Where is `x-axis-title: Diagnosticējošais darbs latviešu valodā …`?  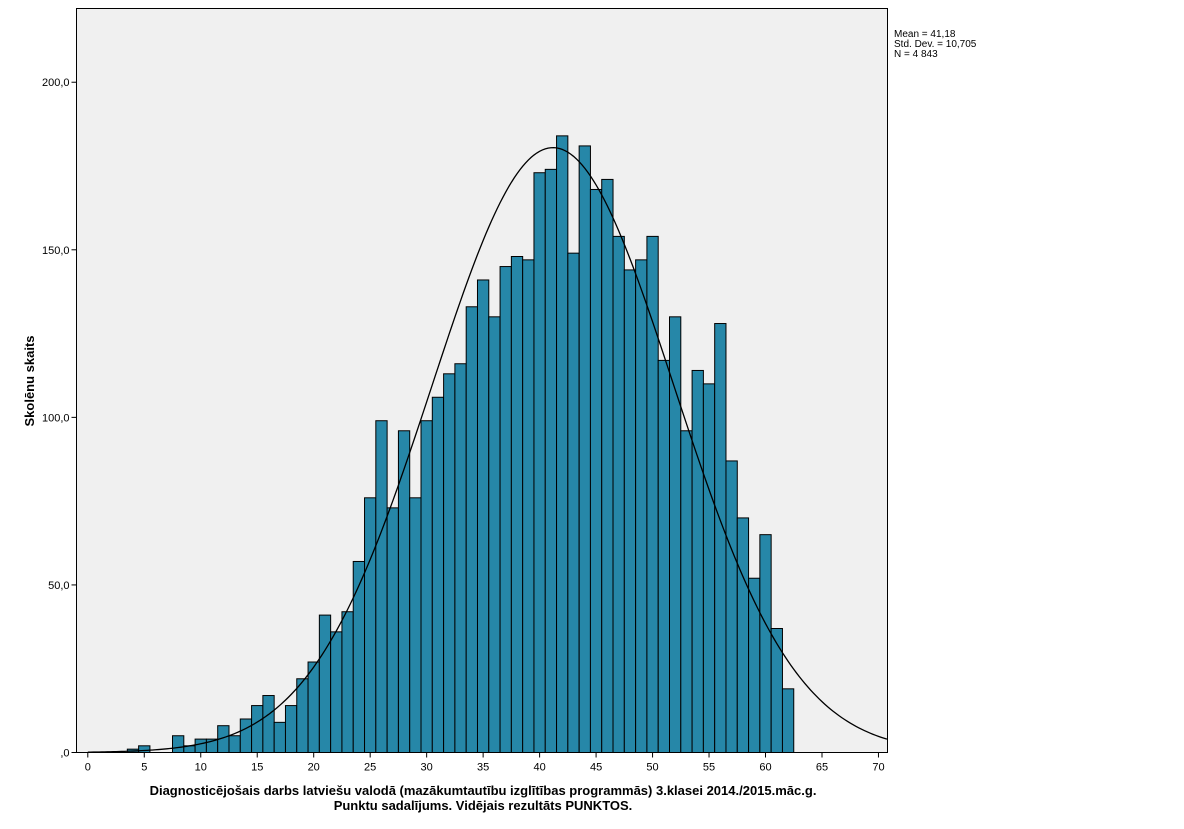
x-axis-title: Diagnosticējošais darbs latviešu valodā … is located at coordinates (483, 790).